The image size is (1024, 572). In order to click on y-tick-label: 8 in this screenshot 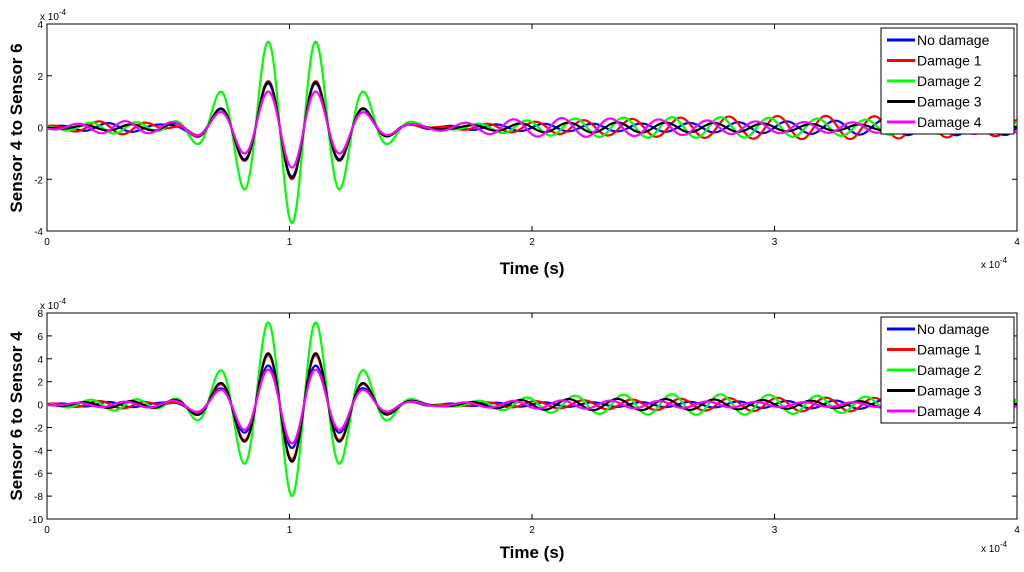, I will do `click(40, 314)`.